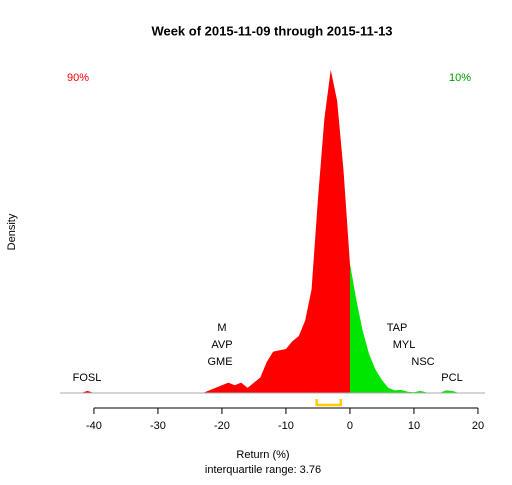 The width and height of the screenshot is (512, 485). What do you see at coordinates (397, 328) in the screenshot?
I see `annotation: TAP` at bounding box center [397, 328].